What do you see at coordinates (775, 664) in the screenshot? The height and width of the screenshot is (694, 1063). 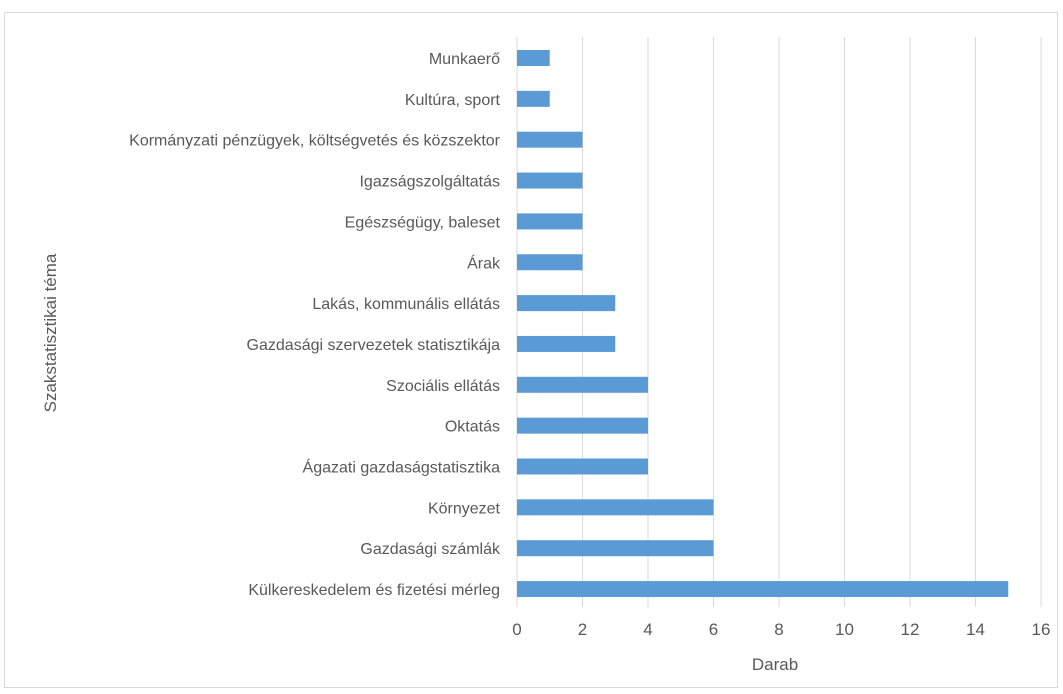 I see `x-axis-title: Darab` at bounding box center [775, 664].